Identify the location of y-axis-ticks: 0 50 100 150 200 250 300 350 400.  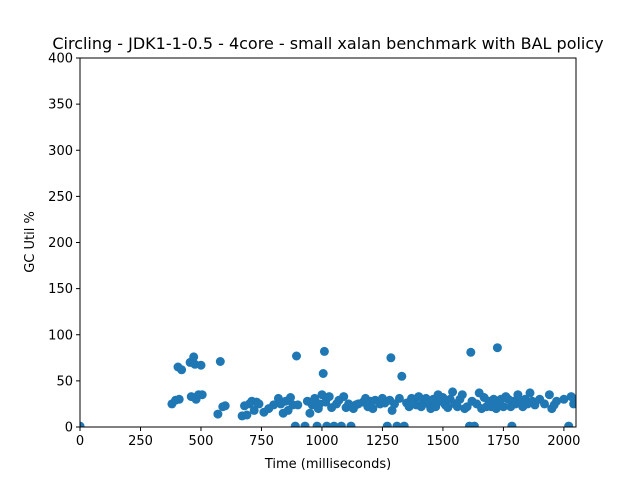
(64, 244).